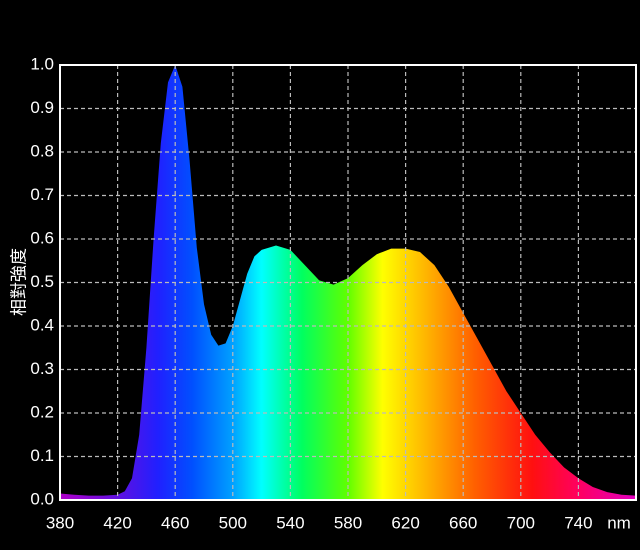  What do you see at coordinates (18, 282) in the screenshot?
I see `y-axis-label: 相對強度` at bounding box center [18, 282].